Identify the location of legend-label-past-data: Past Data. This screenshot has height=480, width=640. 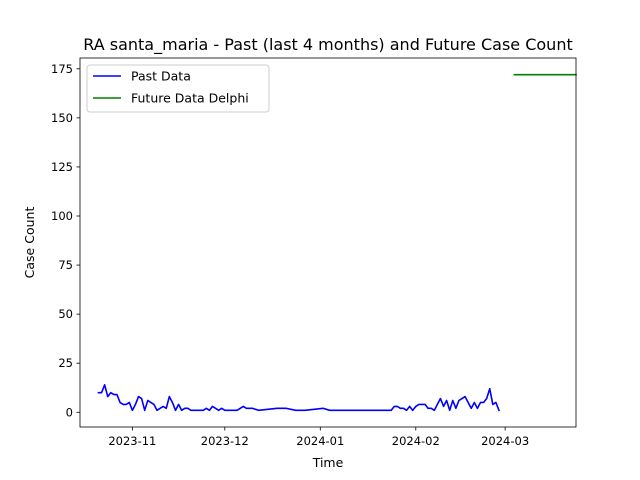
(161, 76).